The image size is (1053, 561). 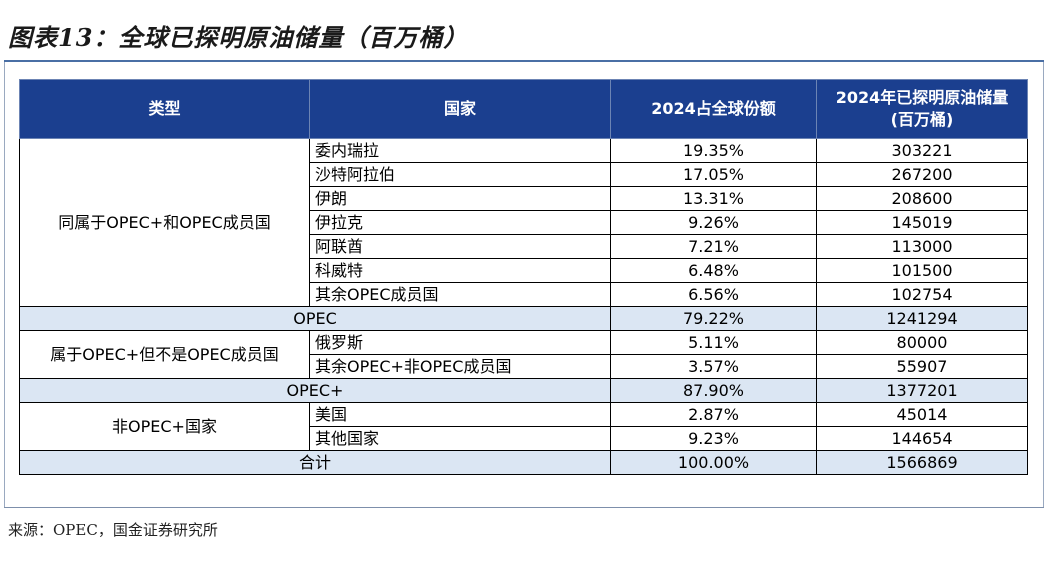 What do you see at coordinates (922, 438) in the screenshot?
I see `reserve-cell: 144654` at bounding box center [922, 438].